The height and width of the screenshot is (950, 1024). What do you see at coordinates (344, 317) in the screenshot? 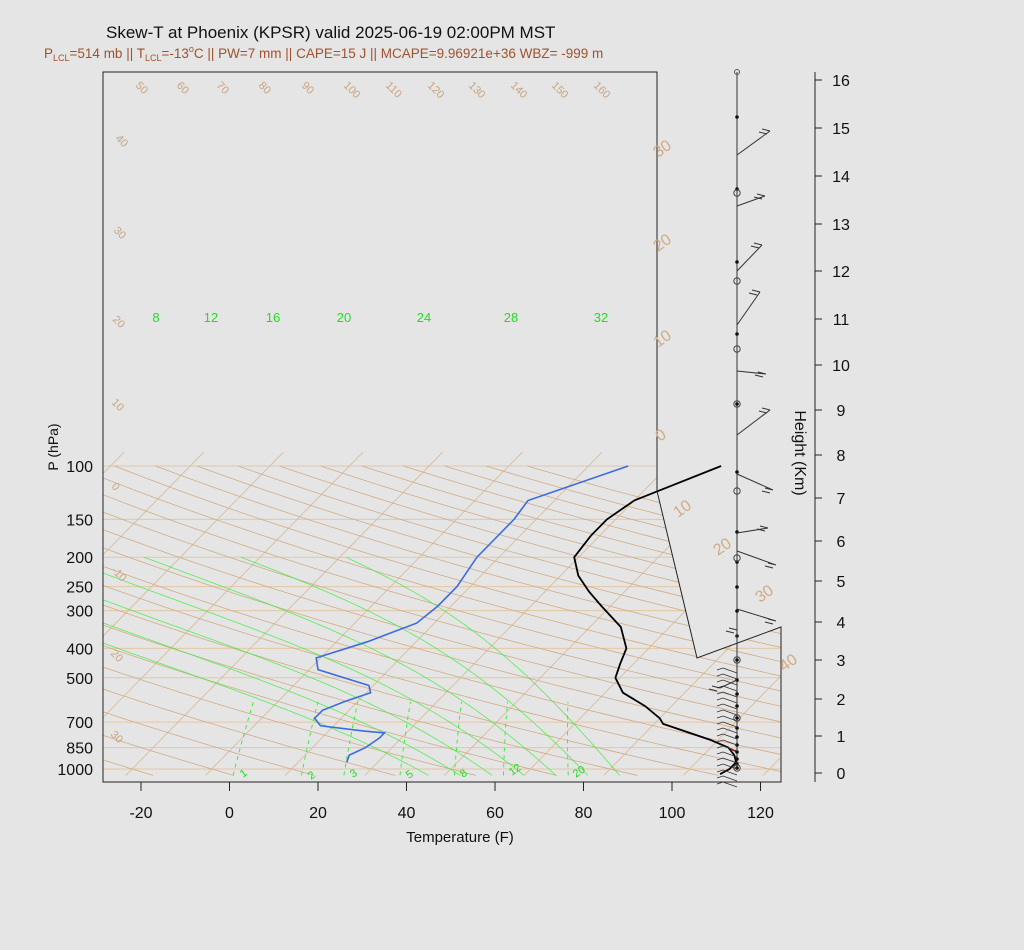
I see `moist-adiabat-label: 20` at bounding box center [344, 317].